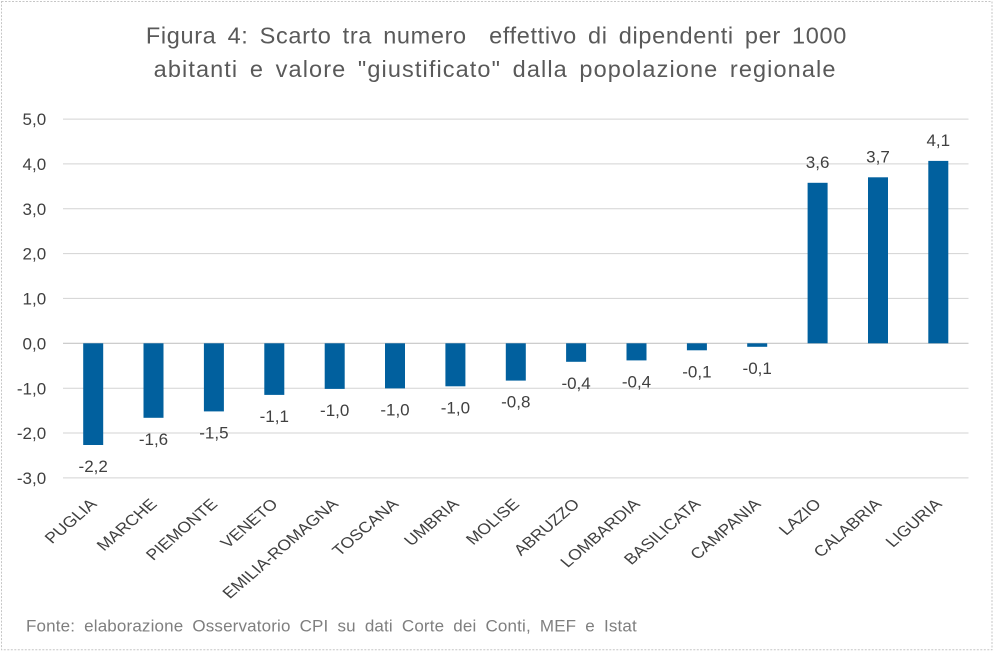  Describe the element at coordinates (31, 433) in the screenshot. I see `svg-text: -2,0` at that location.